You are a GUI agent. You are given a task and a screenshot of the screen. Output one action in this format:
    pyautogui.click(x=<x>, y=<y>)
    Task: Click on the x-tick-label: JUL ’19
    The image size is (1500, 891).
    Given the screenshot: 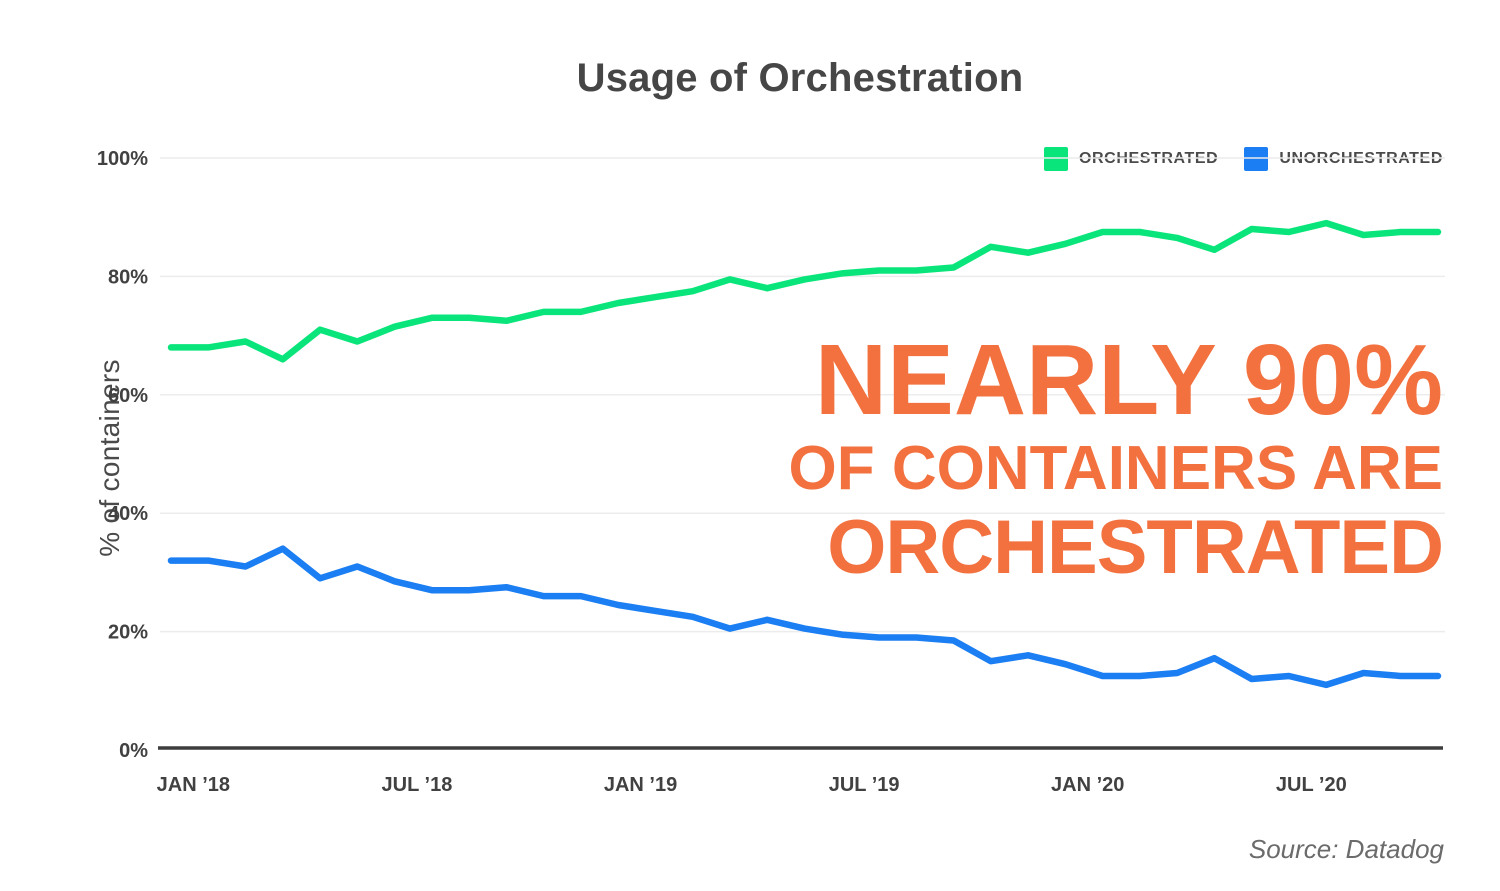 What is the action you would take?
    pyautogui.click(x=864, y=785)
    